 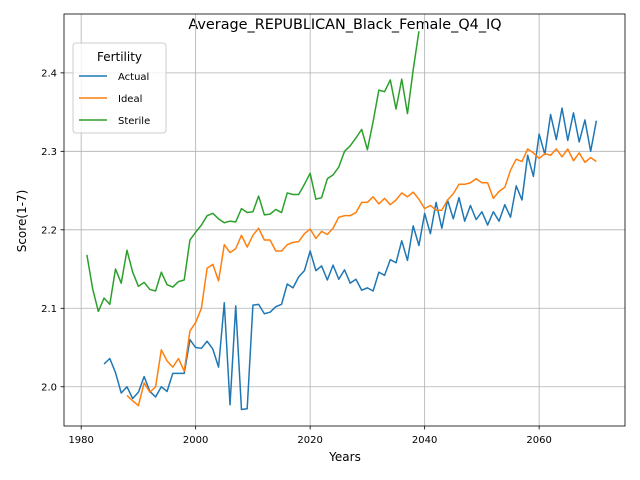 What do you see at coordinates (49, 387) in the screenshot?
I see `y-tick-label: 2.0` at bounding box center [49, 387].